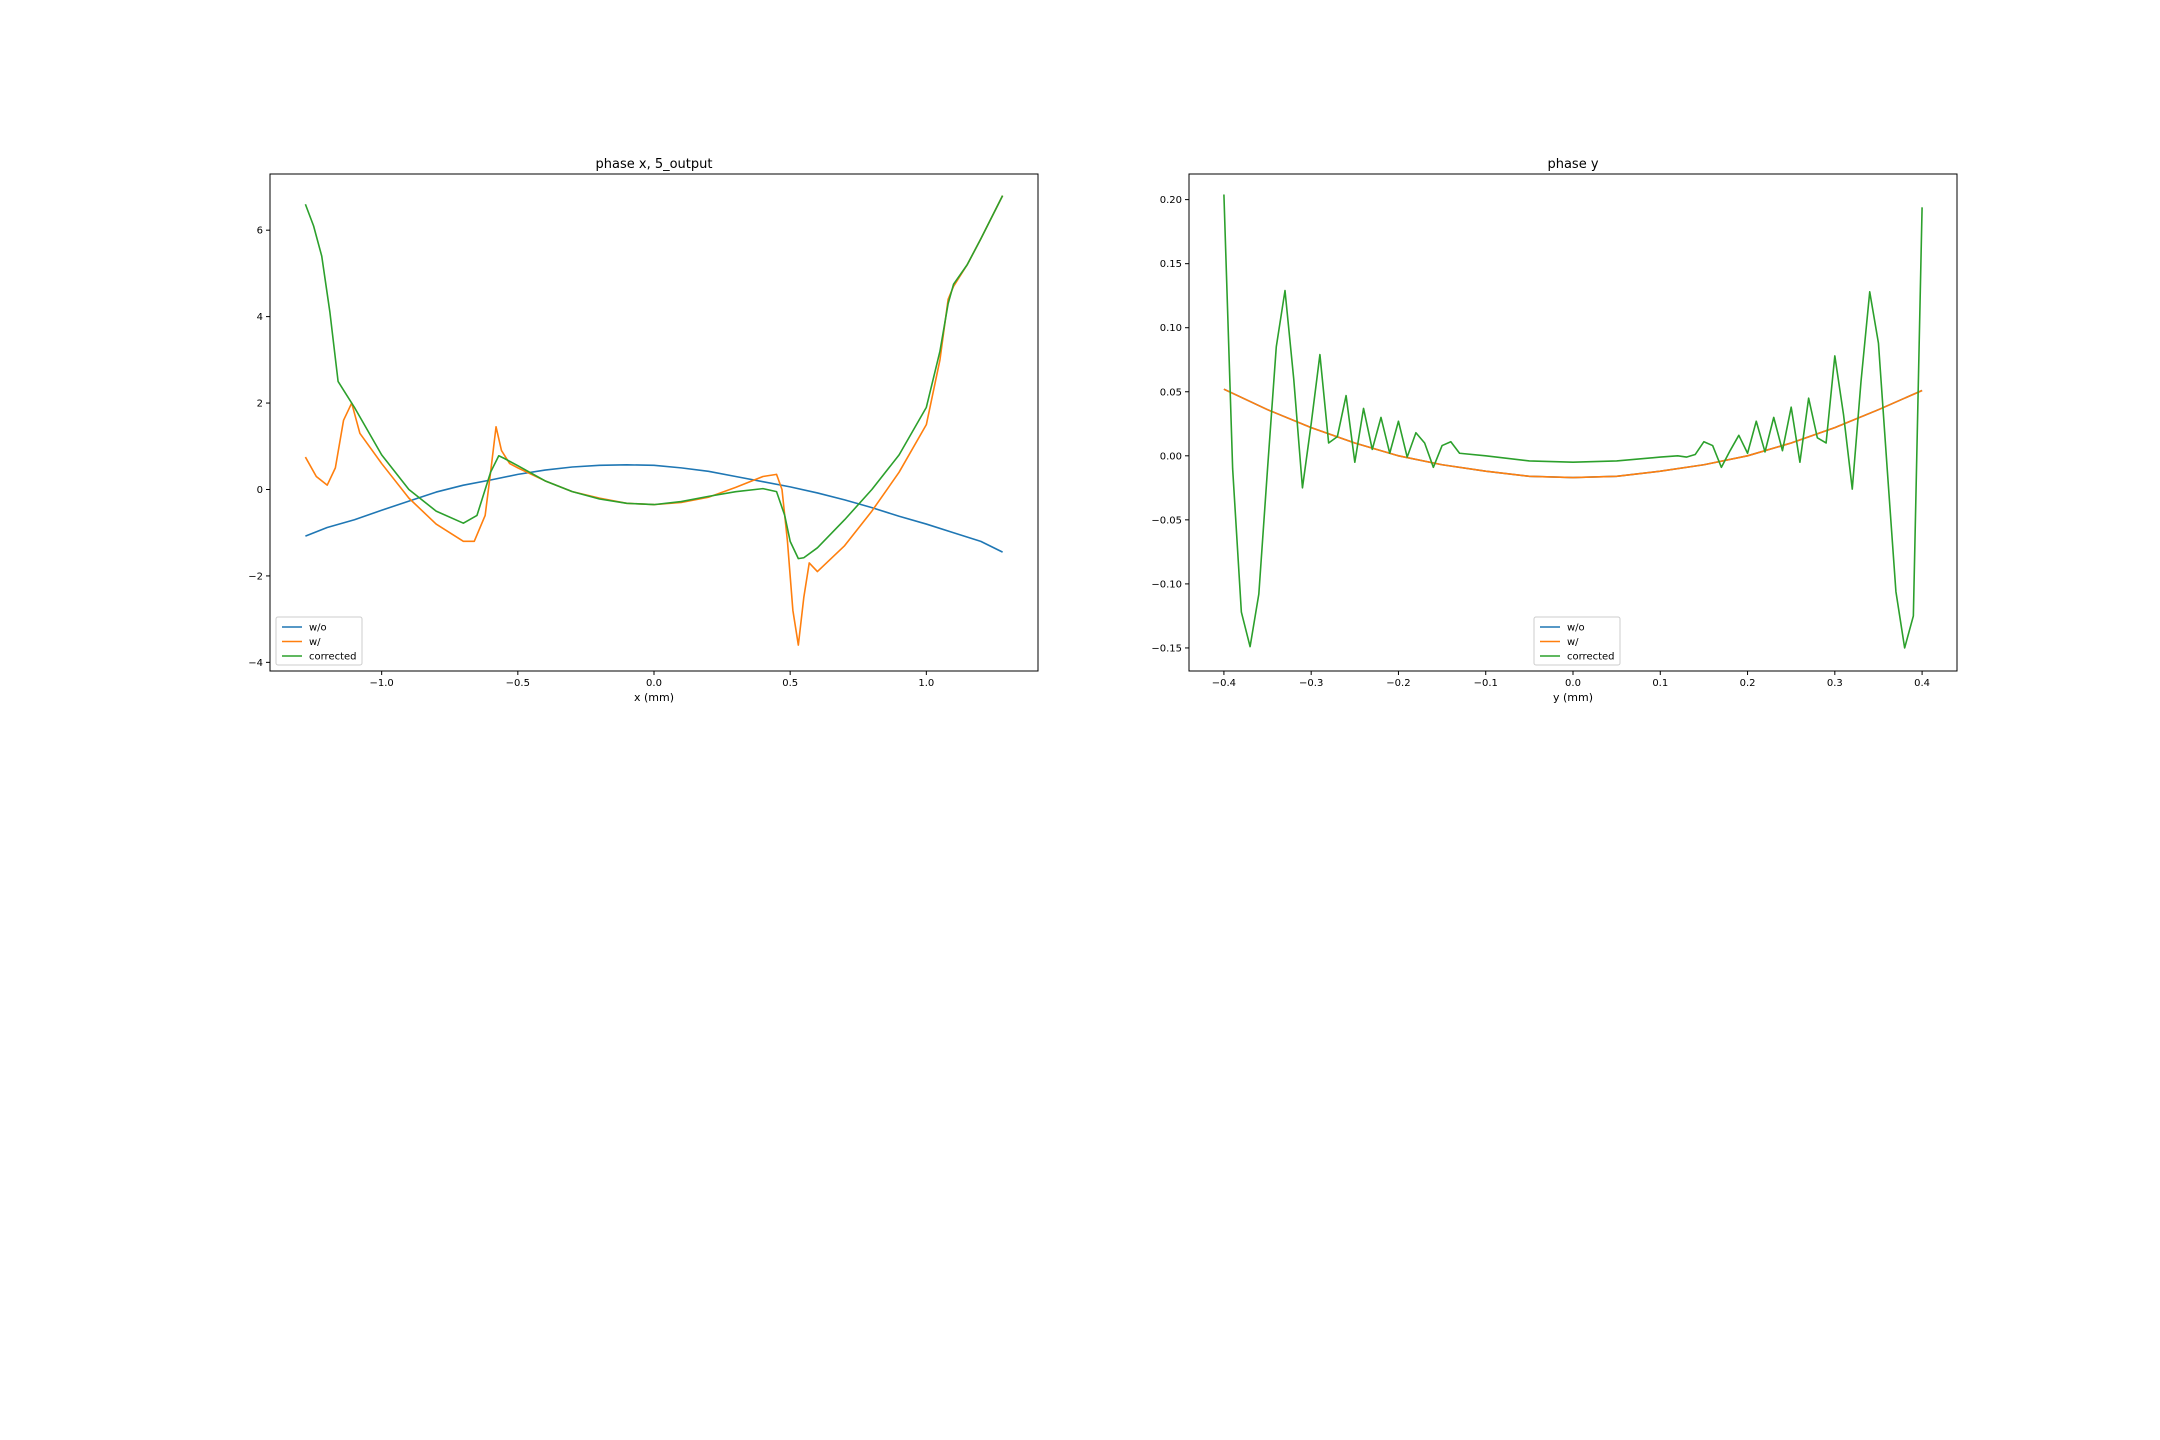  I want to click on x-tick-label: 0.5, so click(790, 683).